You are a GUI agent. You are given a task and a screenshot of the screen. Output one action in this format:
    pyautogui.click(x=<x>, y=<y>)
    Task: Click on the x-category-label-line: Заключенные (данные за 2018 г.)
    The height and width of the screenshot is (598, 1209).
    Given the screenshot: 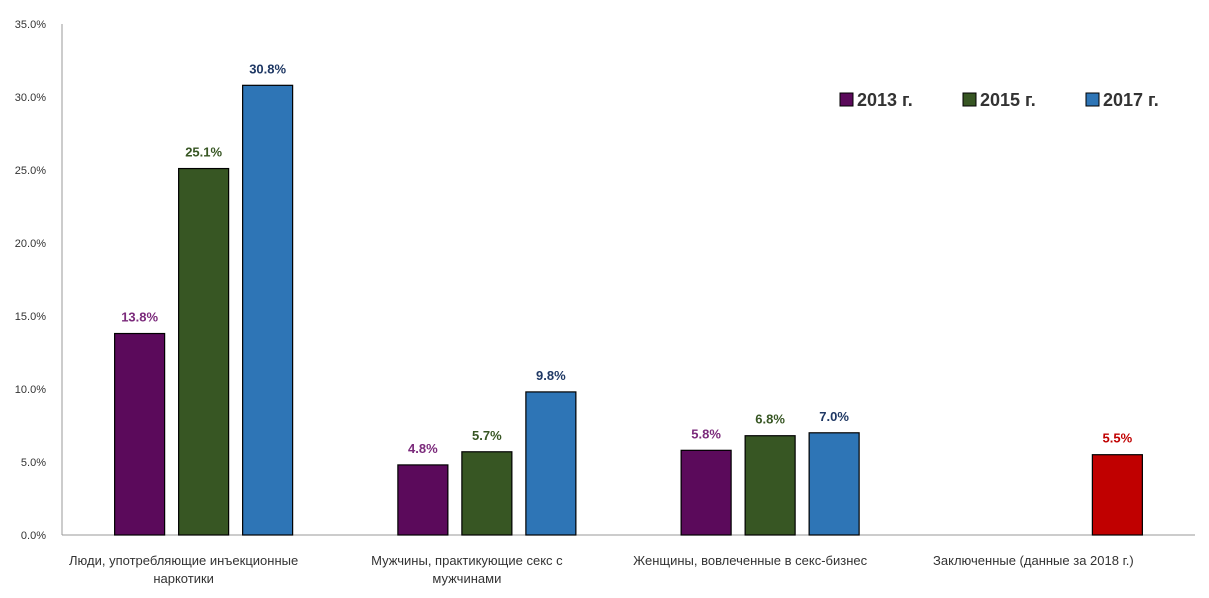 What is the action you would take?
    pyautogui.click(x=1033, y=560)
    